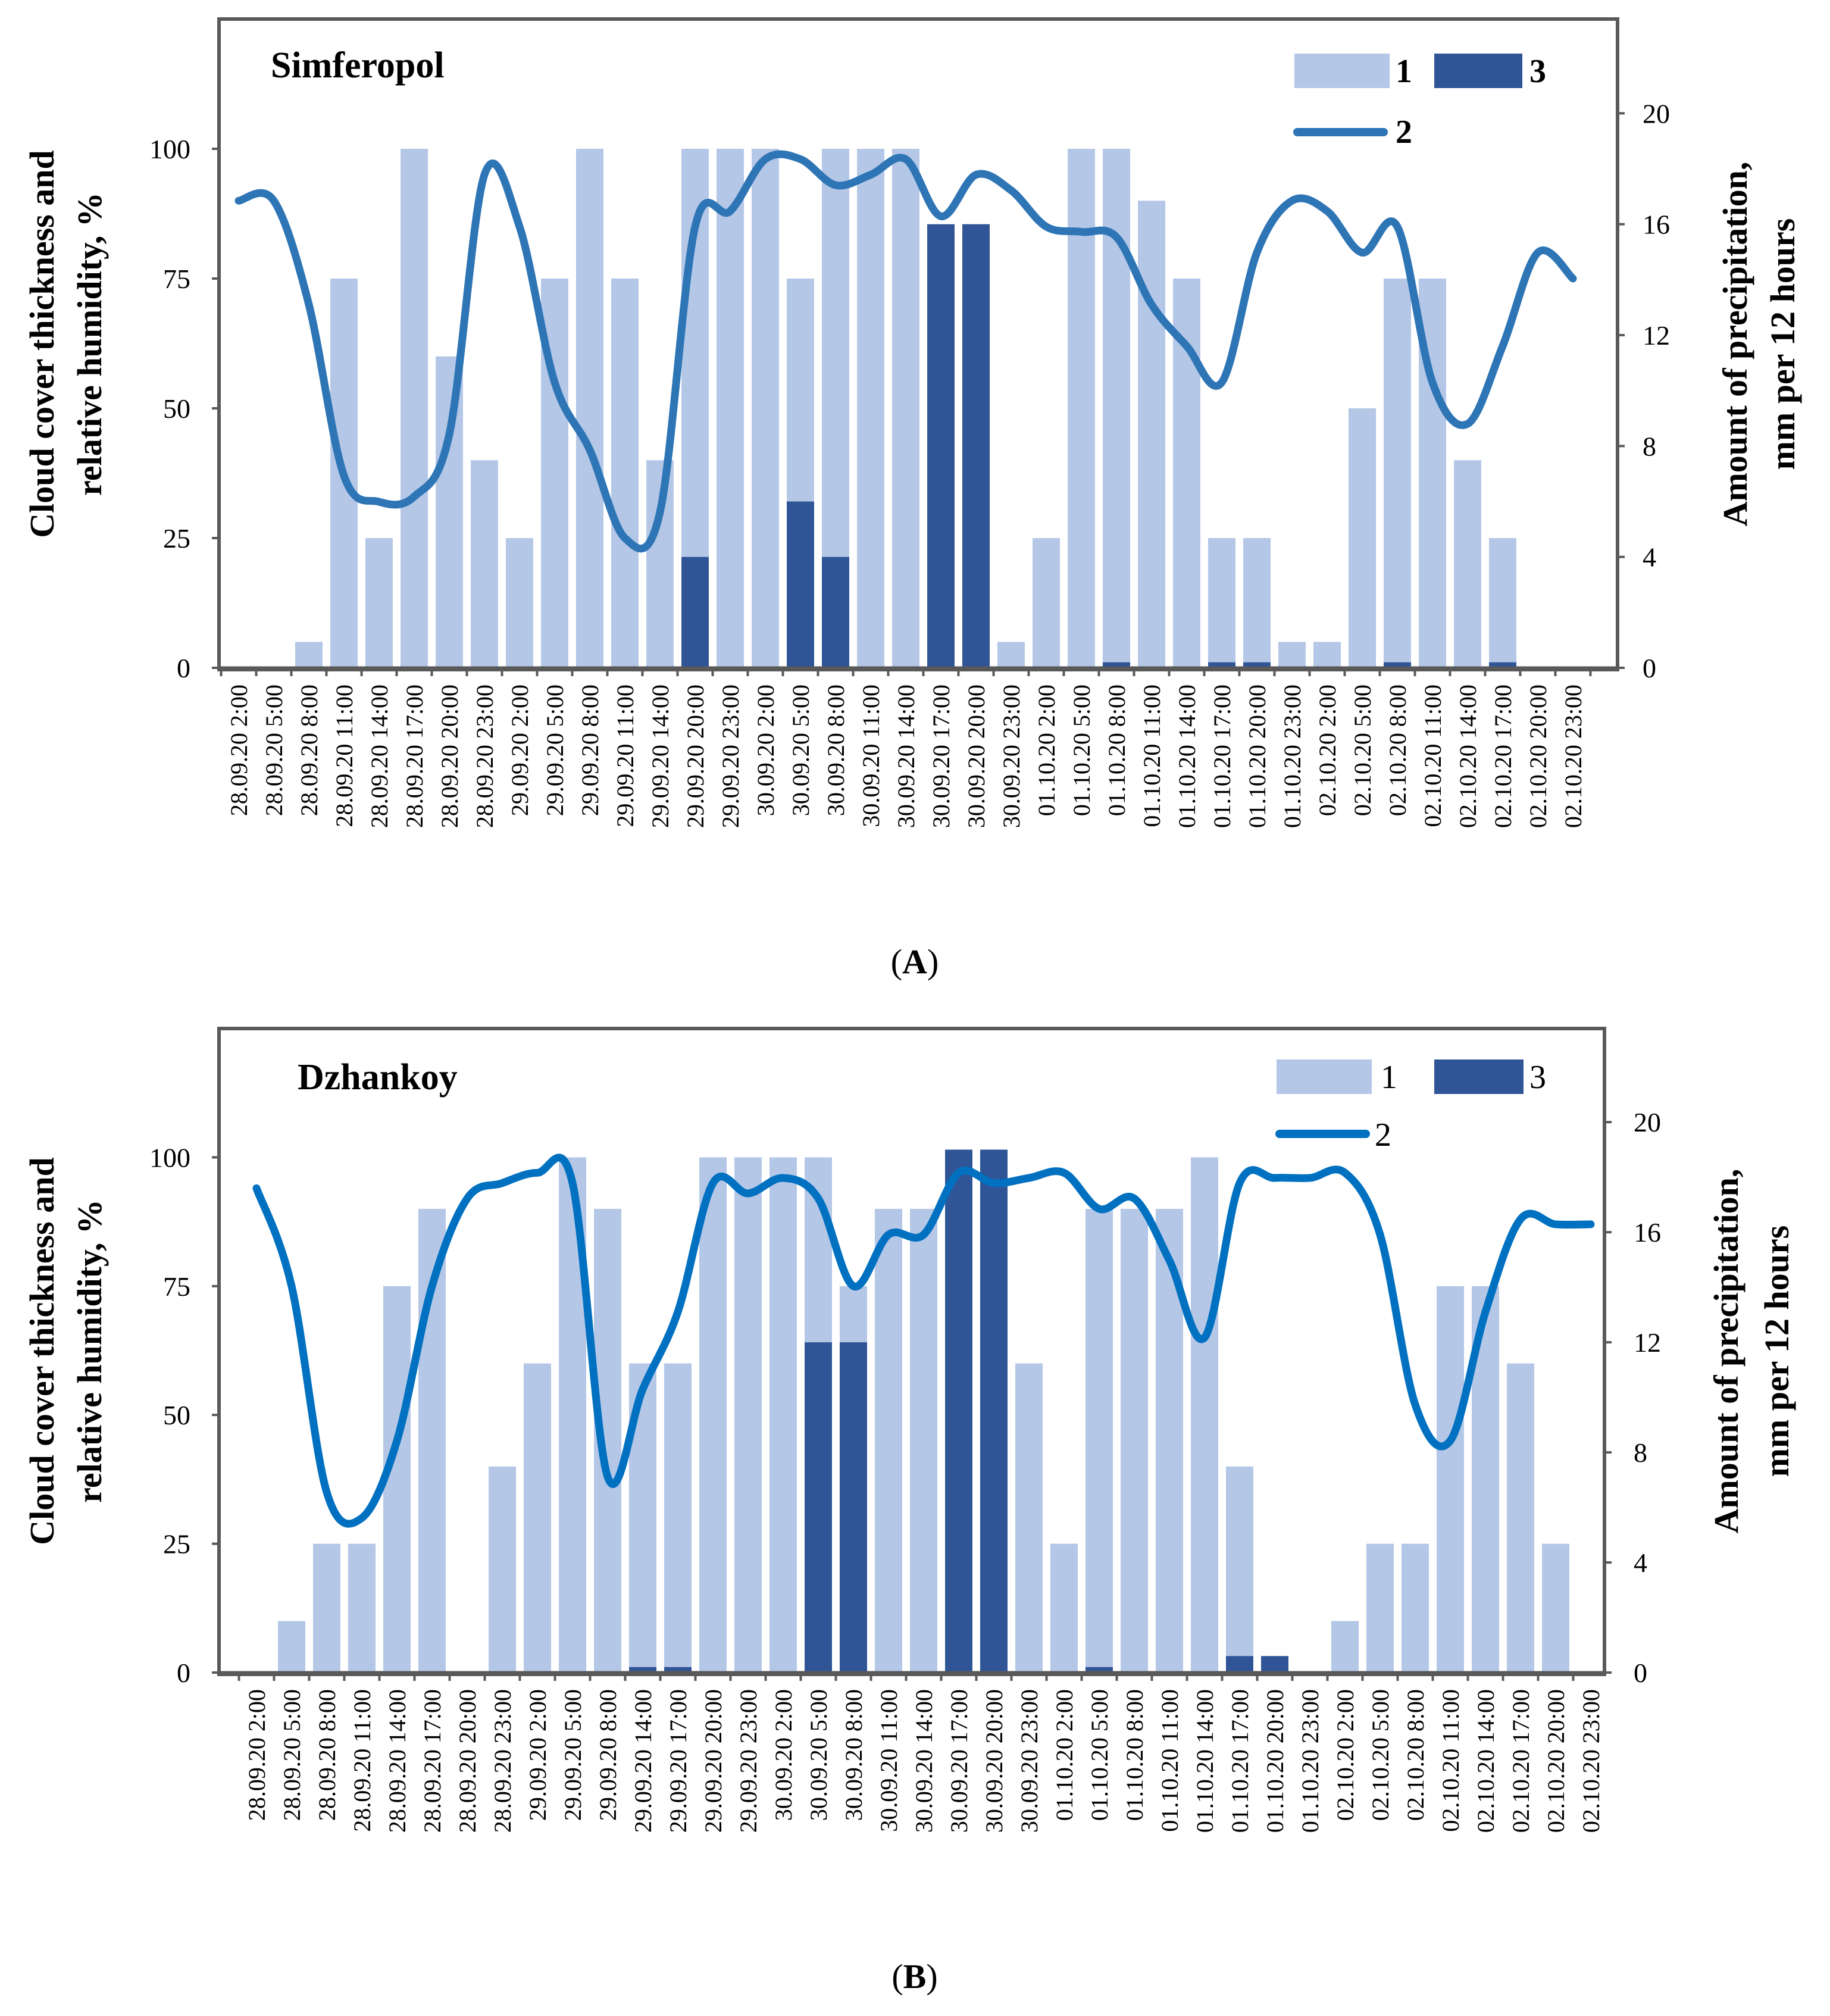  I want to click on x-tick-label: 28.09.20 20:00, so click(467, 1761).